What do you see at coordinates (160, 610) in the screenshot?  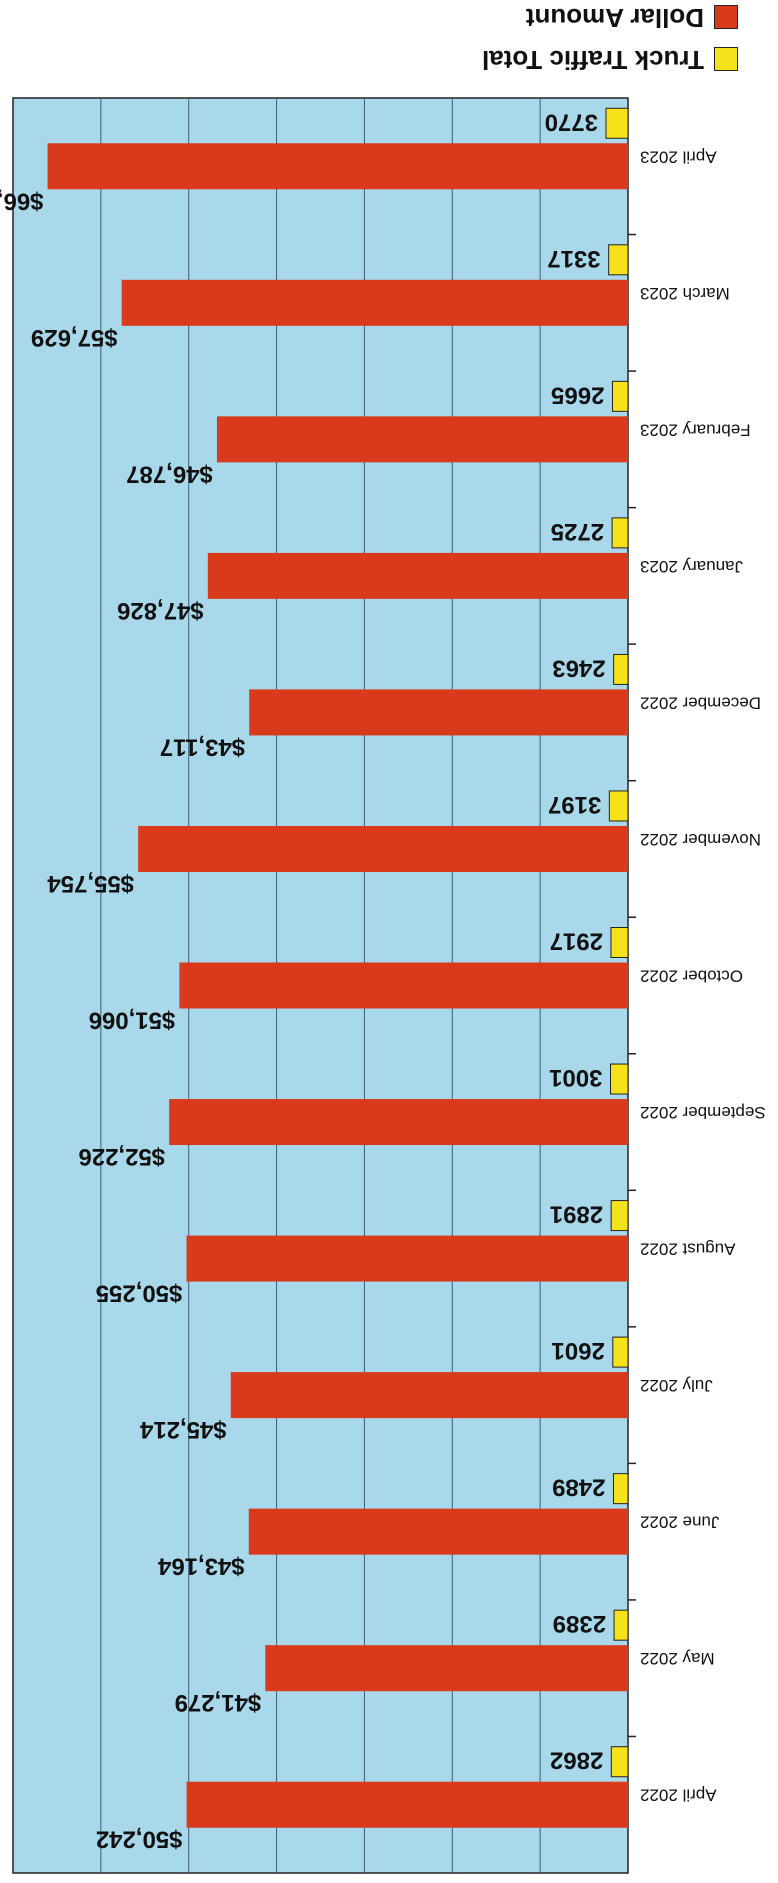 I see `dollar-value-label: $47,826` at bounding box center [160, 610].